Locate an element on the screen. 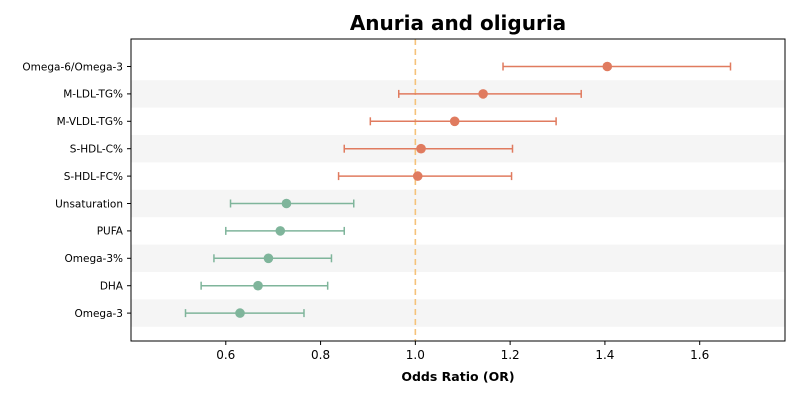 This screenshot has height=400, width=800. chart-title: Anuria and oliguria is located at coordinates (458, 23).